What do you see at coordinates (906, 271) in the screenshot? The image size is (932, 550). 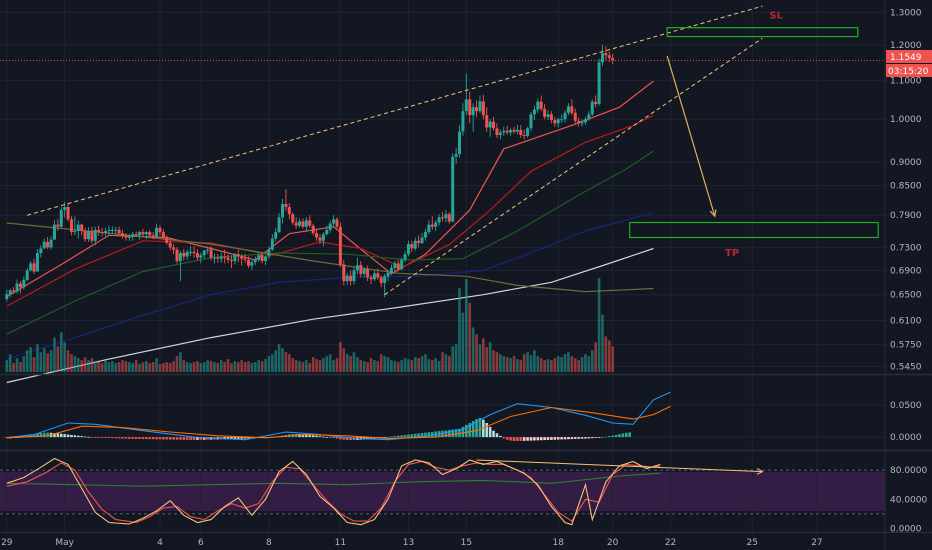 I see `price-tick-label: 0.6900` at bounding box center [906, 271].